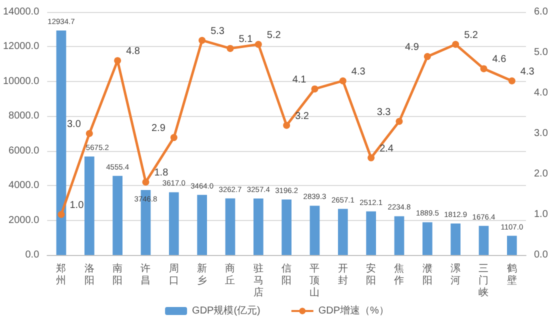 The height and width of the screenshot is (323, 554). Describe the element at coordinates (427, 274) in the screenshot. I see `x-tick-label: 濮阳` at that location.